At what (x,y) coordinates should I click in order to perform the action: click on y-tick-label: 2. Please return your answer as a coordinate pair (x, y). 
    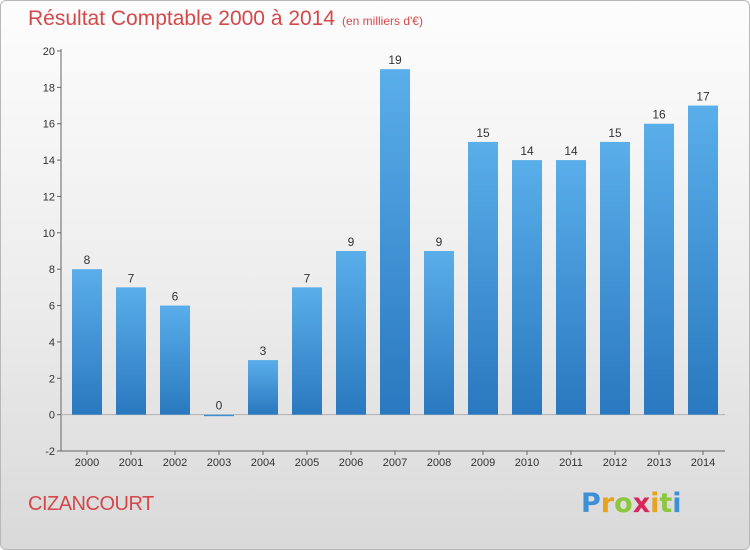
    Looking at the image, I should click on (52, 379).